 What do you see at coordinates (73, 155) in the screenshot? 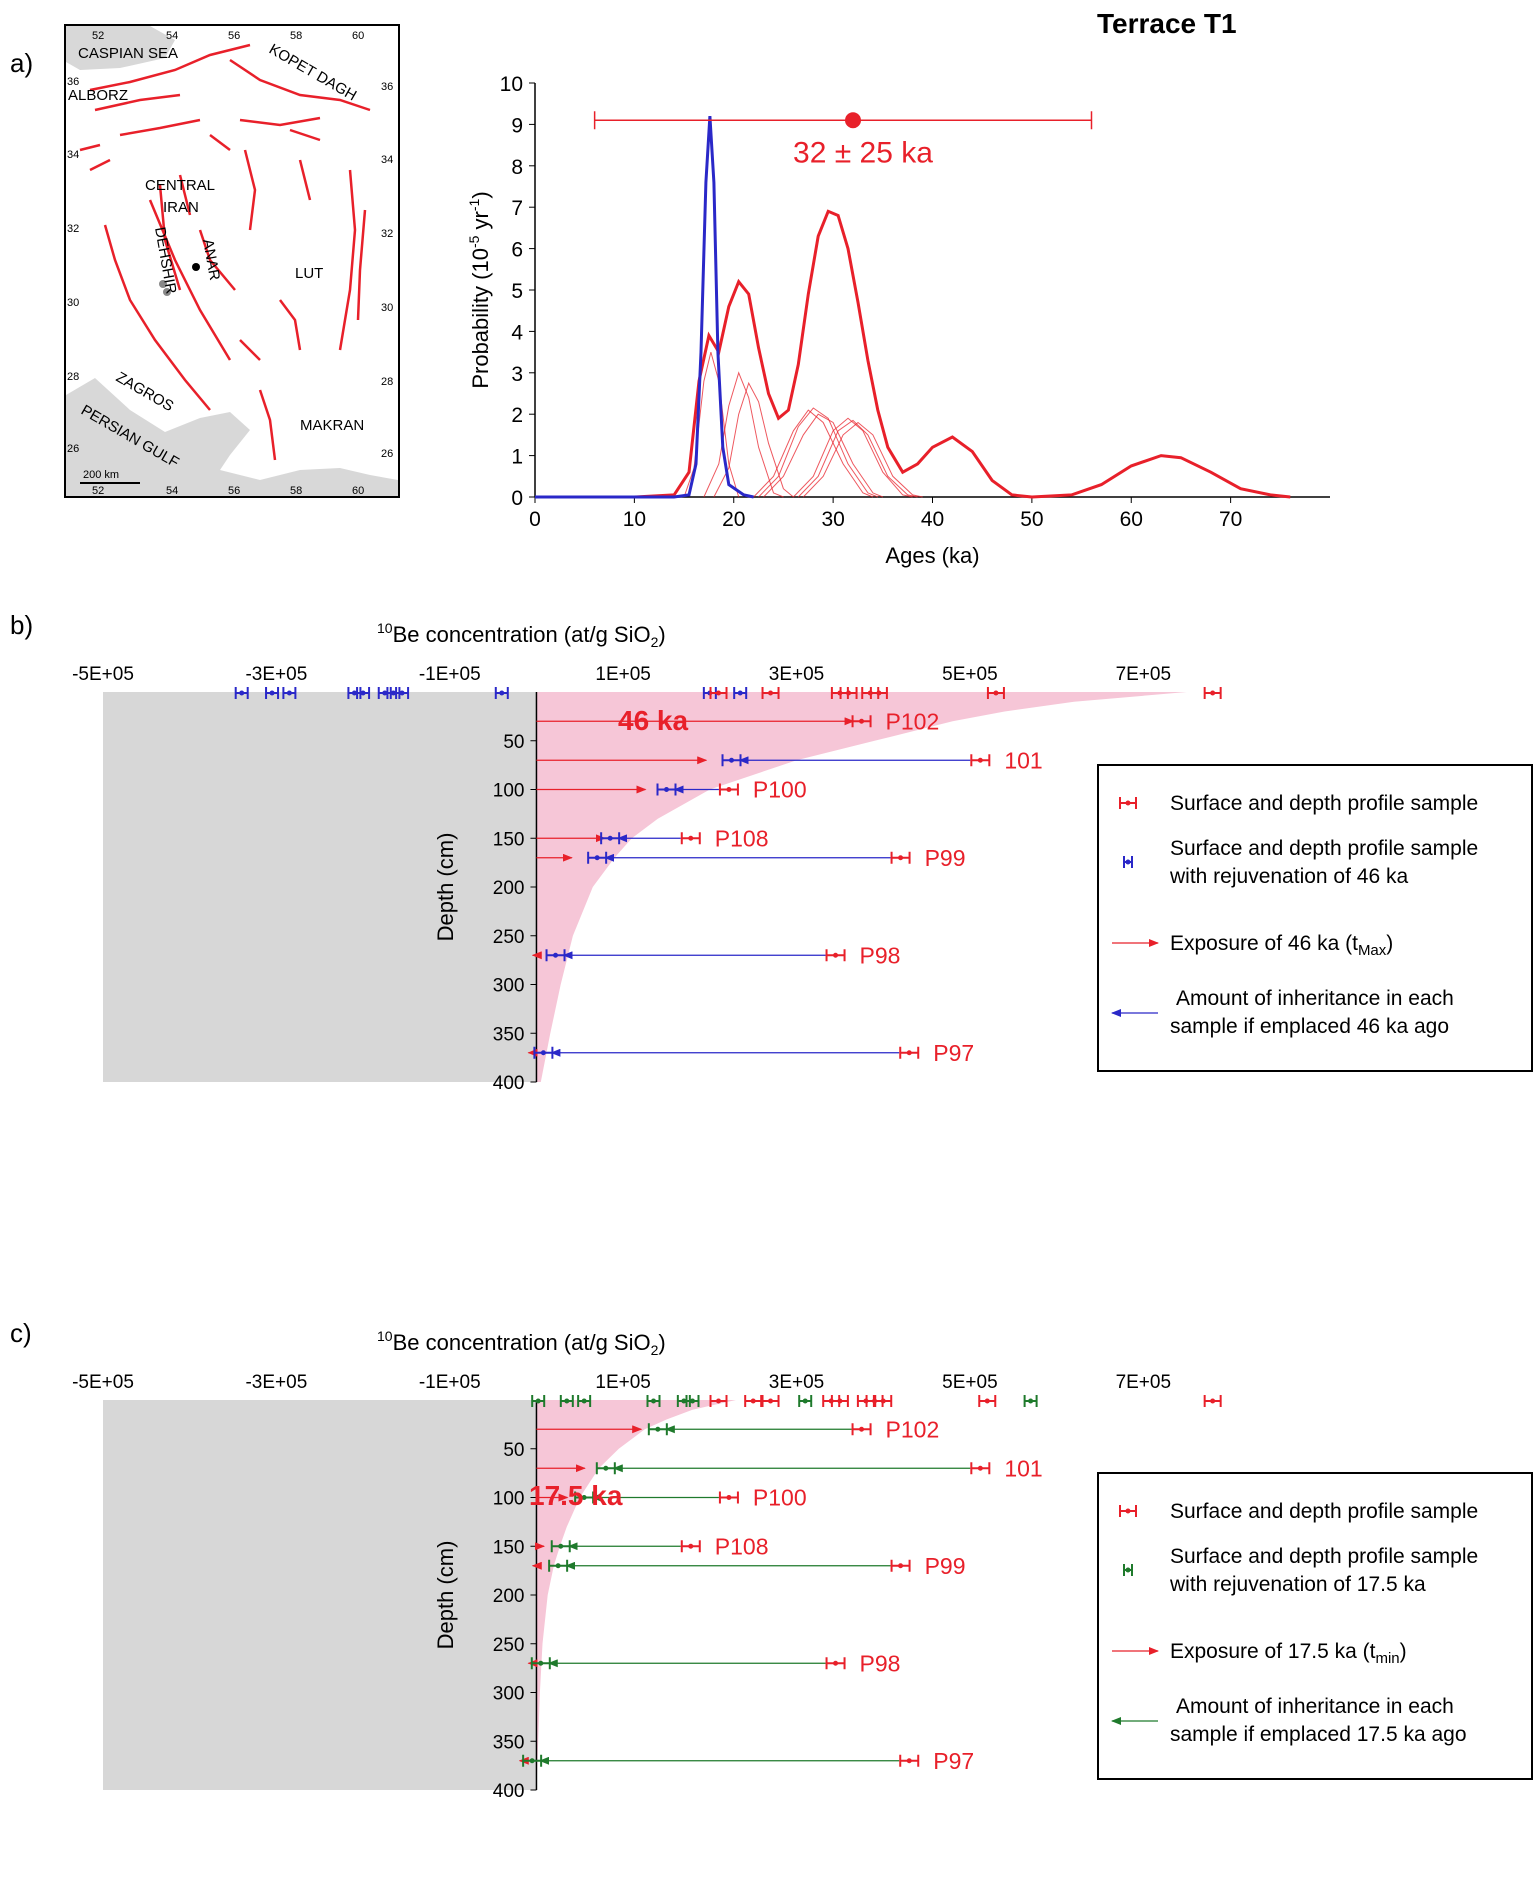
I see `map-lat-tick-left: 34` at bounding box center [73, 155].